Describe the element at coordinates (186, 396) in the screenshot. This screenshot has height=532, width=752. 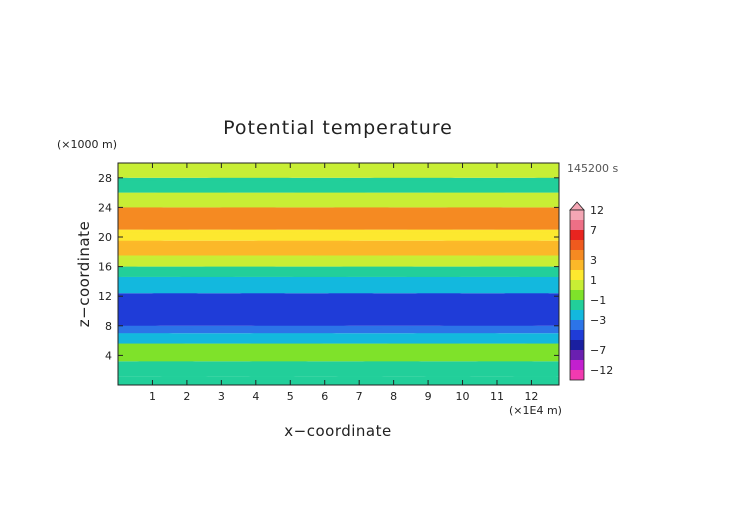
I see `x-tick-label: 2` at that location.